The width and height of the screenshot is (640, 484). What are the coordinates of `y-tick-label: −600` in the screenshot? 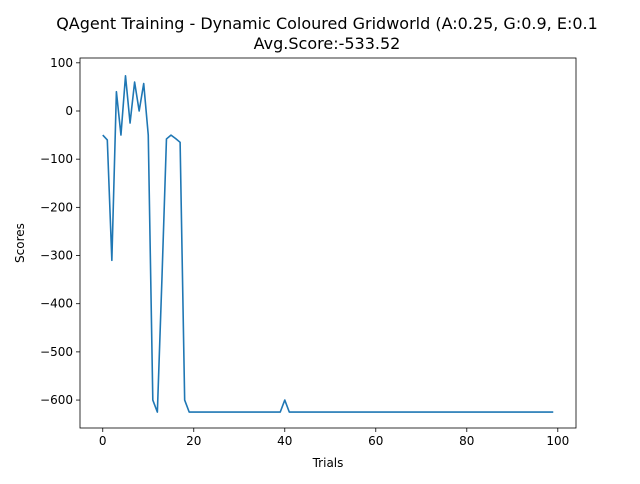 It's located at (56, 400).